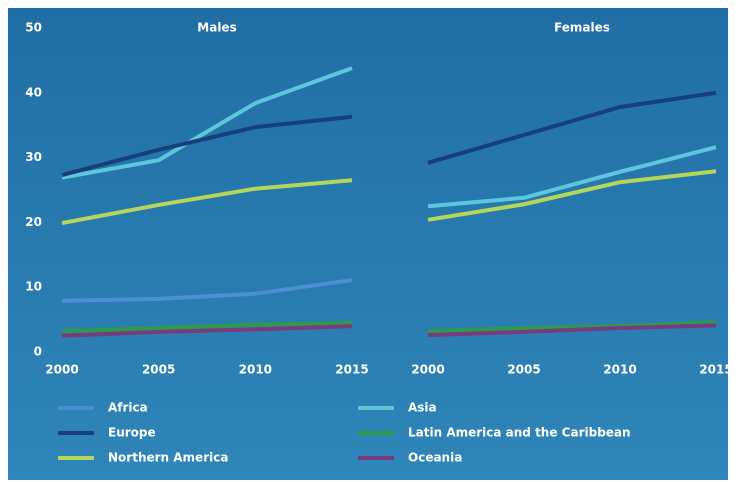 Image resolution: width=736 pixels, height=482 pixels. What do you see at coordinates (132, 433) in the screenshot?
I see `legend-label: Europe` at bounding box center [132, 433].